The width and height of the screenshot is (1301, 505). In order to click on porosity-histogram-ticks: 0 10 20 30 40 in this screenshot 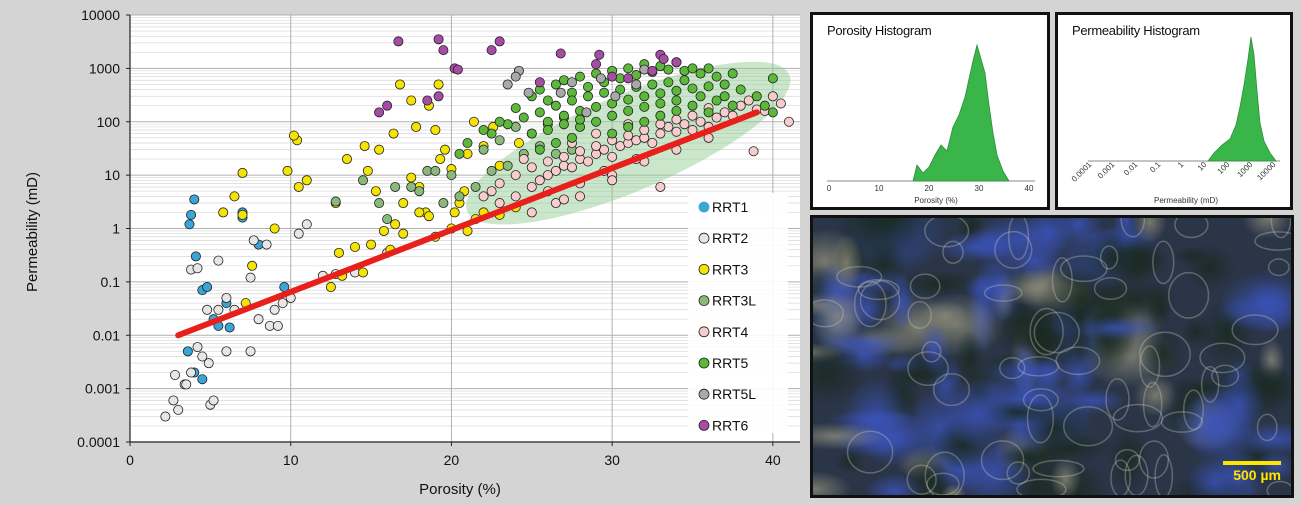, I will do `click(930, 188)`.